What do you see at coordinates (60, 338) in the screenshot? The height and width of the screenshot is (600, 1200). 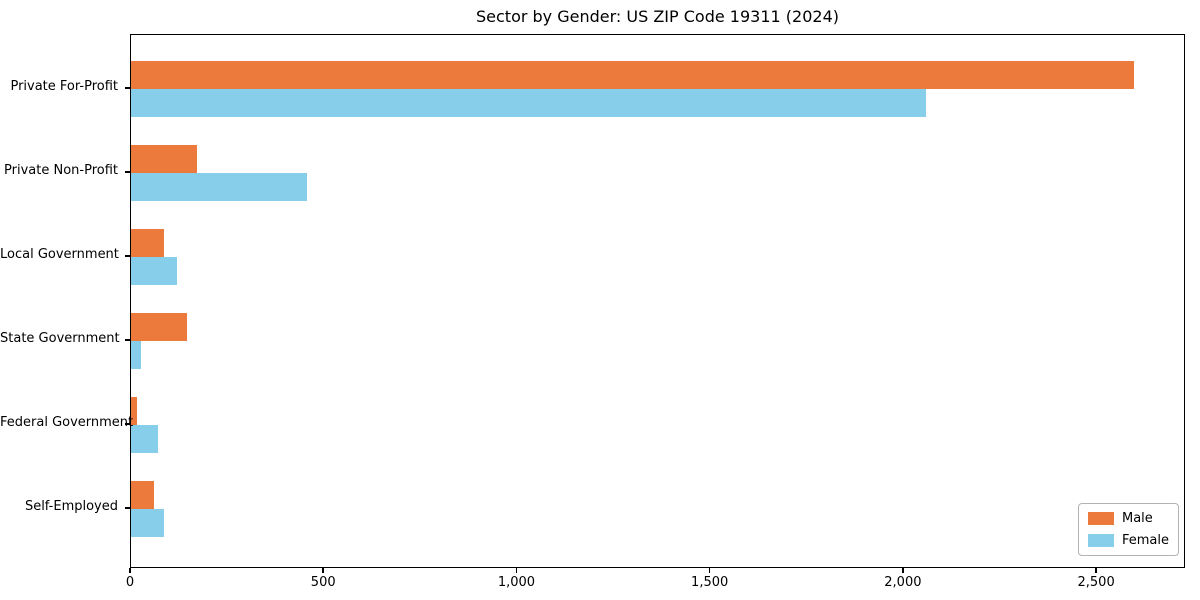 I see `y-tick-label-state-government: State Government` at bounding box center [60, 338].